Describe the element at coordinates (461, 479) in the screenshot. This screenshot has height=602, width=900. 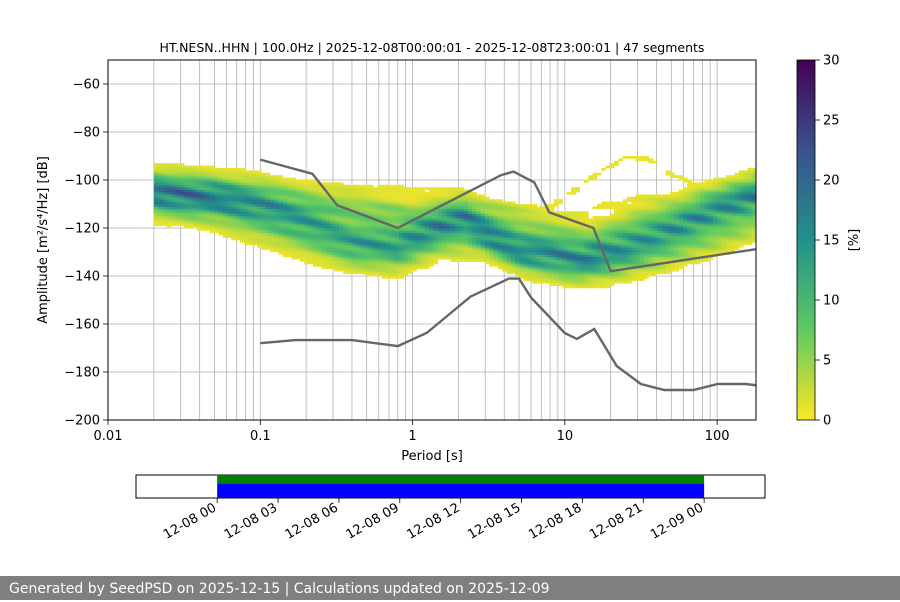
I see `timeline-coverage-band` at that location.